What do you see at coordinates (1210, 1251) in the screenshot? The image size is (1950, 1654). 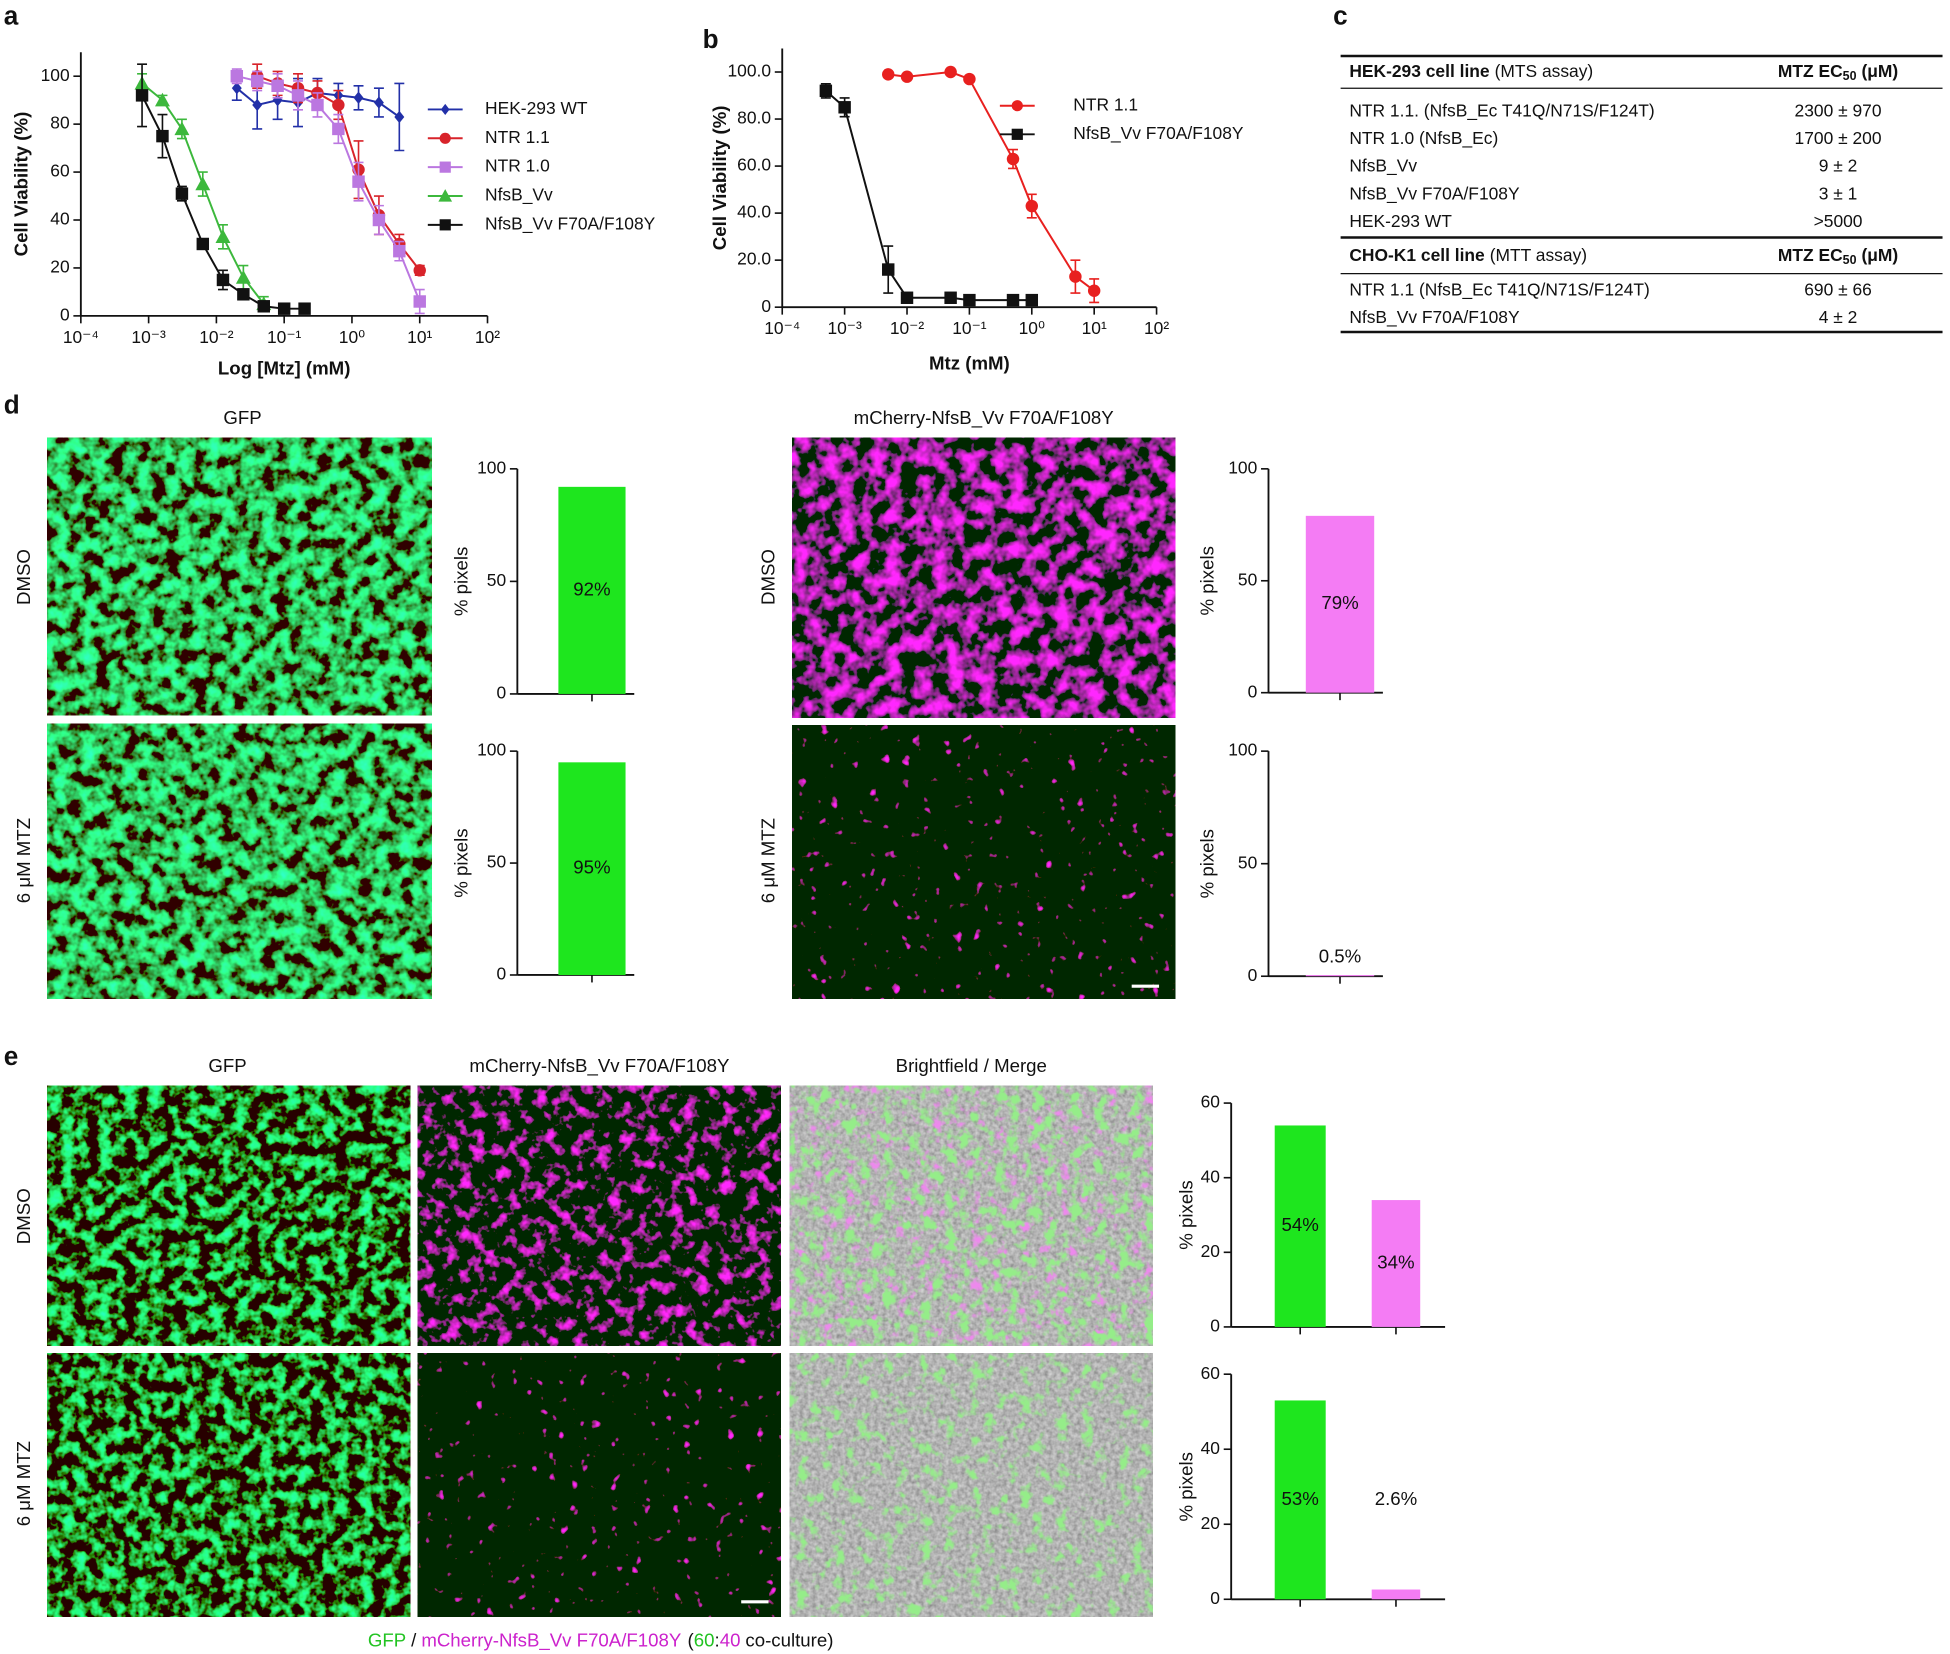 I see `y-tick-label: 20` at bounding box center [1210, 1251].